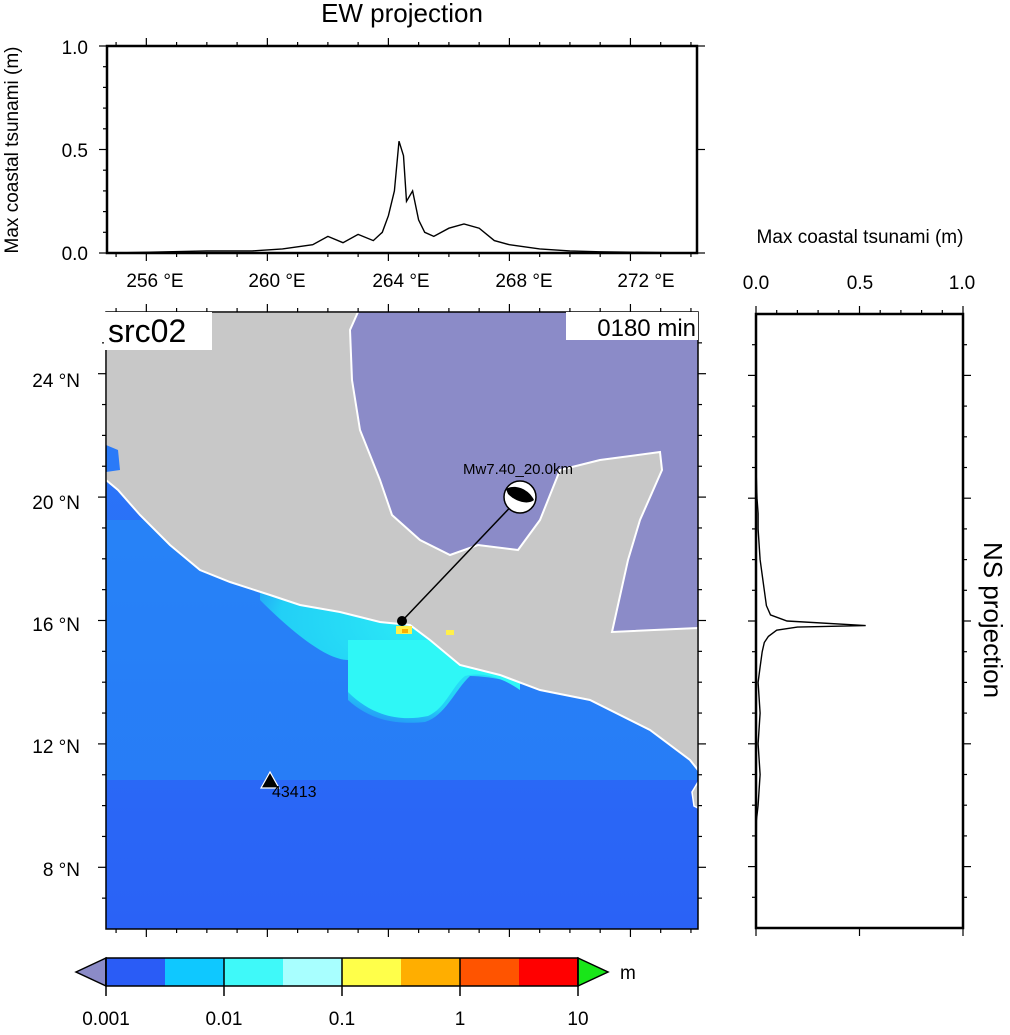 The width and height of the screenshot is (1010, 1035). Describe the element at coordinates (810, 667) in the screenshot. I see `ns-projection-line` at that location.